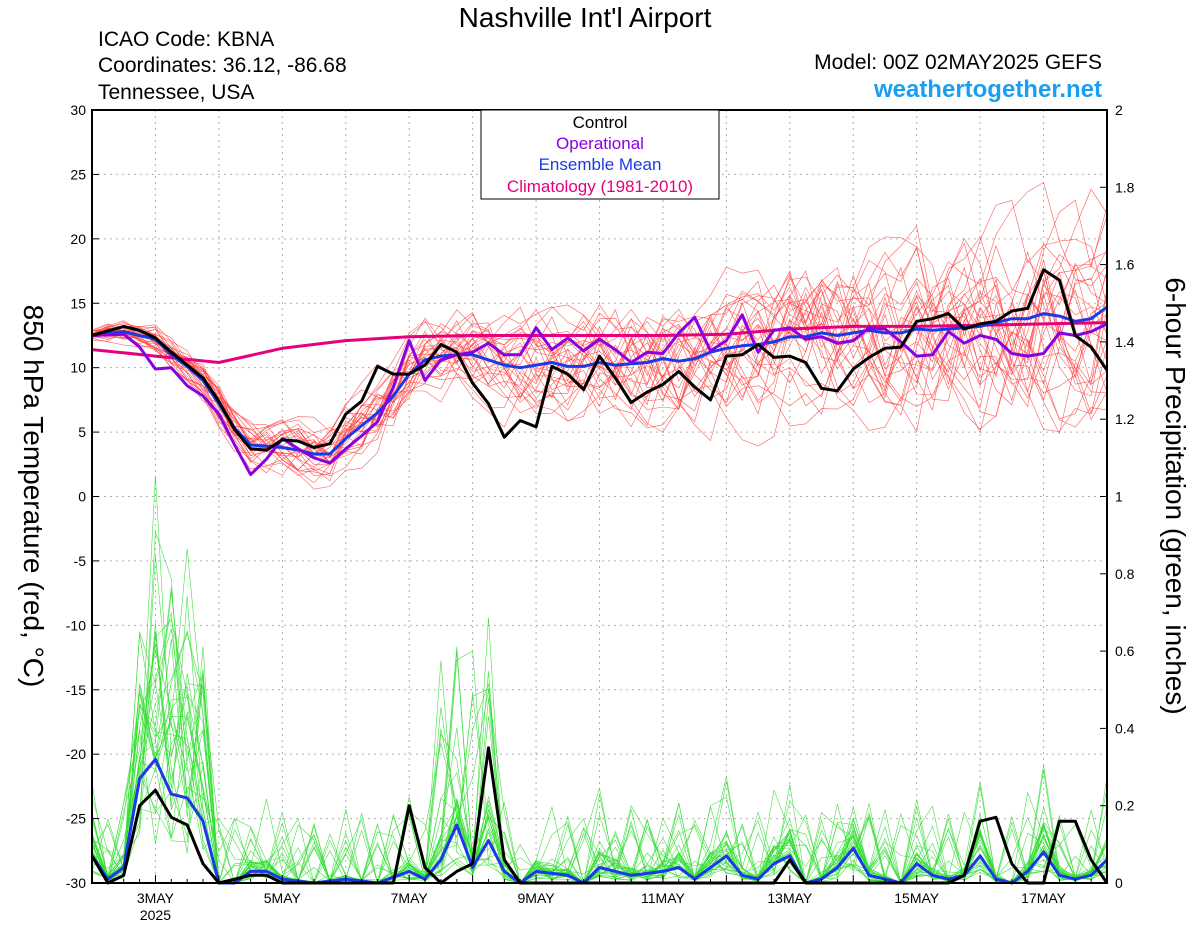  Describe the element at coordinates (78, 110) in the screenshot. I see `left-tick-label: 30` at that location.